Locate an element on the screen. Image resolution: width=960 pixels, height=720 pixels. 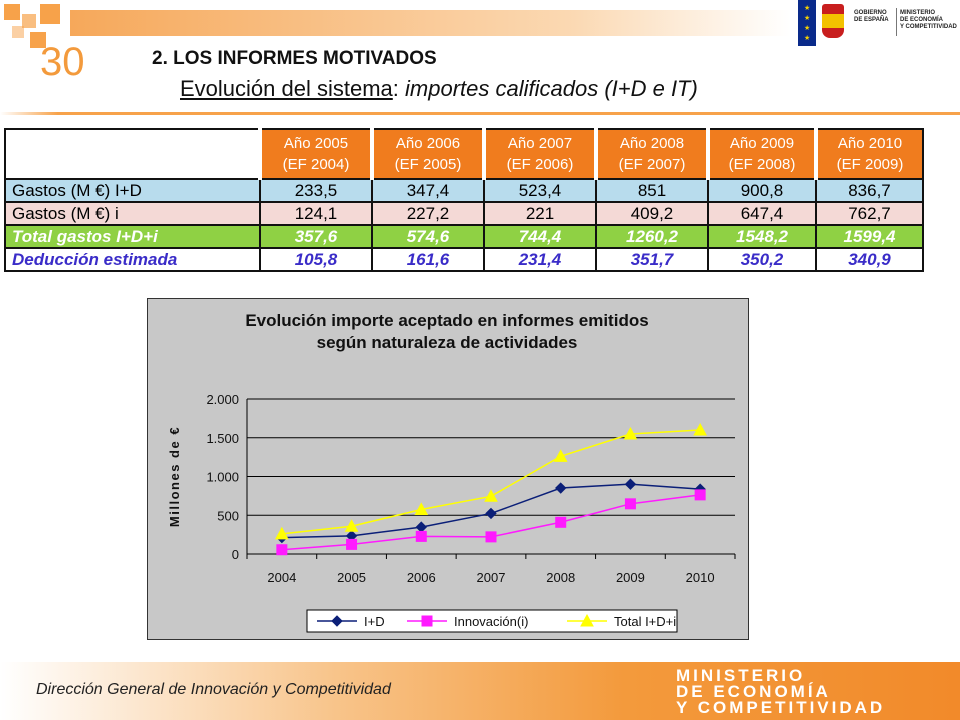
table-cell: 1599,4 is located at coordinates (869, 236).